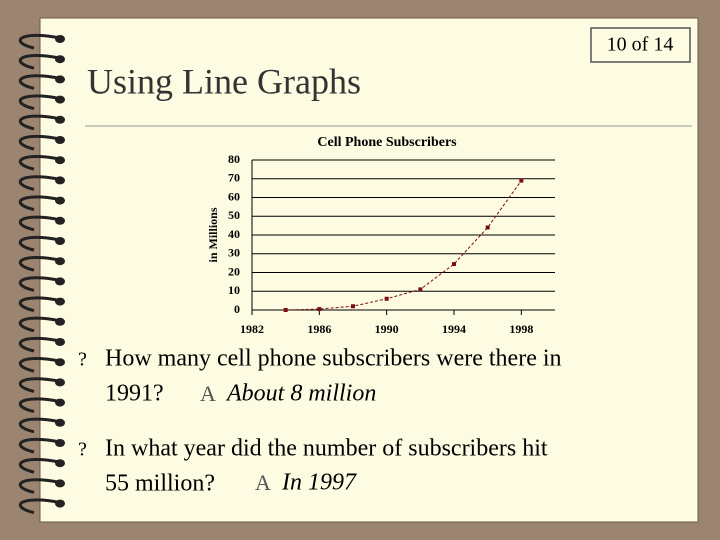  I want to click on x-tick-label: 1986, so click(319, 329).